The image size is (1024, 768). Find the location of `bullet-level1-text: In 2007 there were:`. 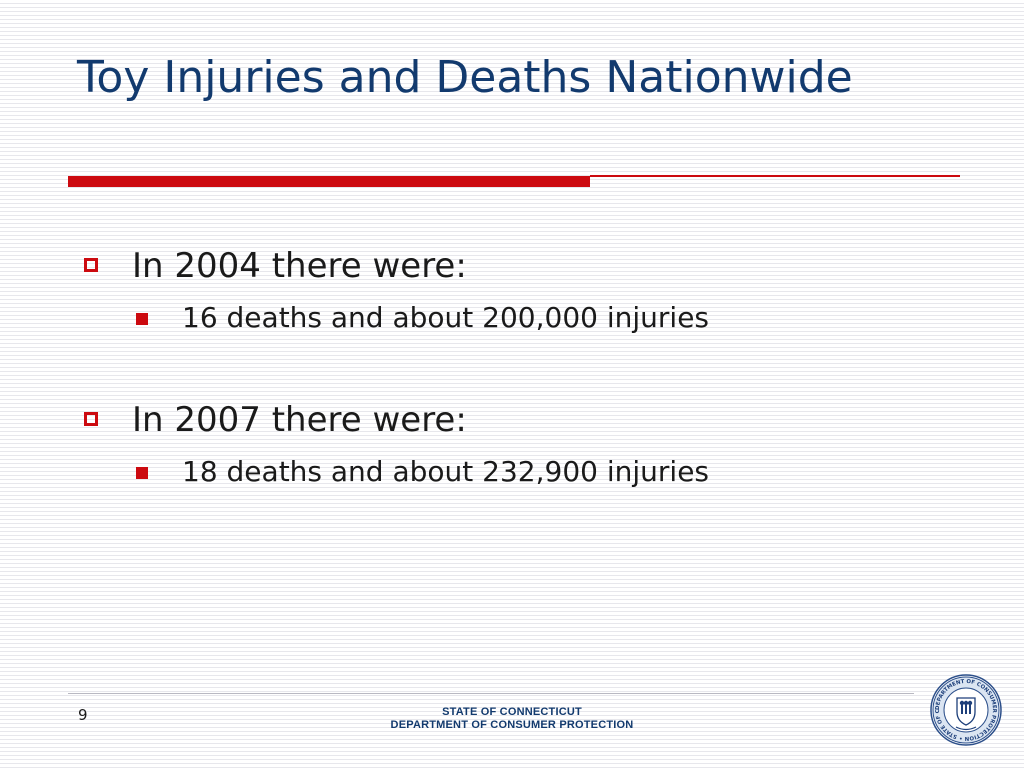

bullet-level1-text: In 2007 there were: is located at coordinates (299, 420).